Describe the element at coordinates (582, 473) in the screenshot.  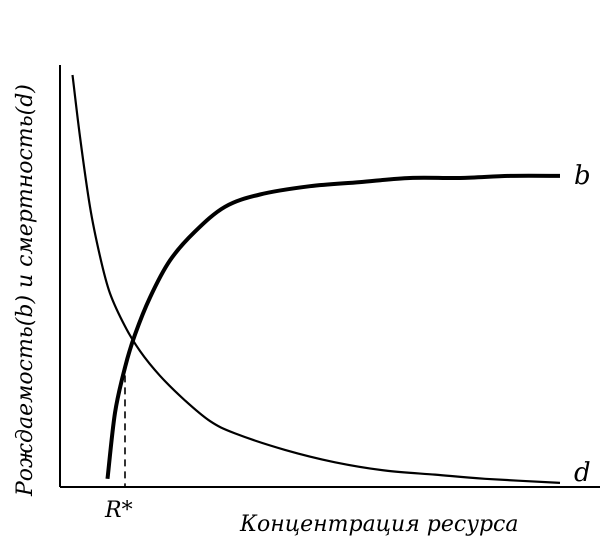
I see `series-d-label: d` at that location.